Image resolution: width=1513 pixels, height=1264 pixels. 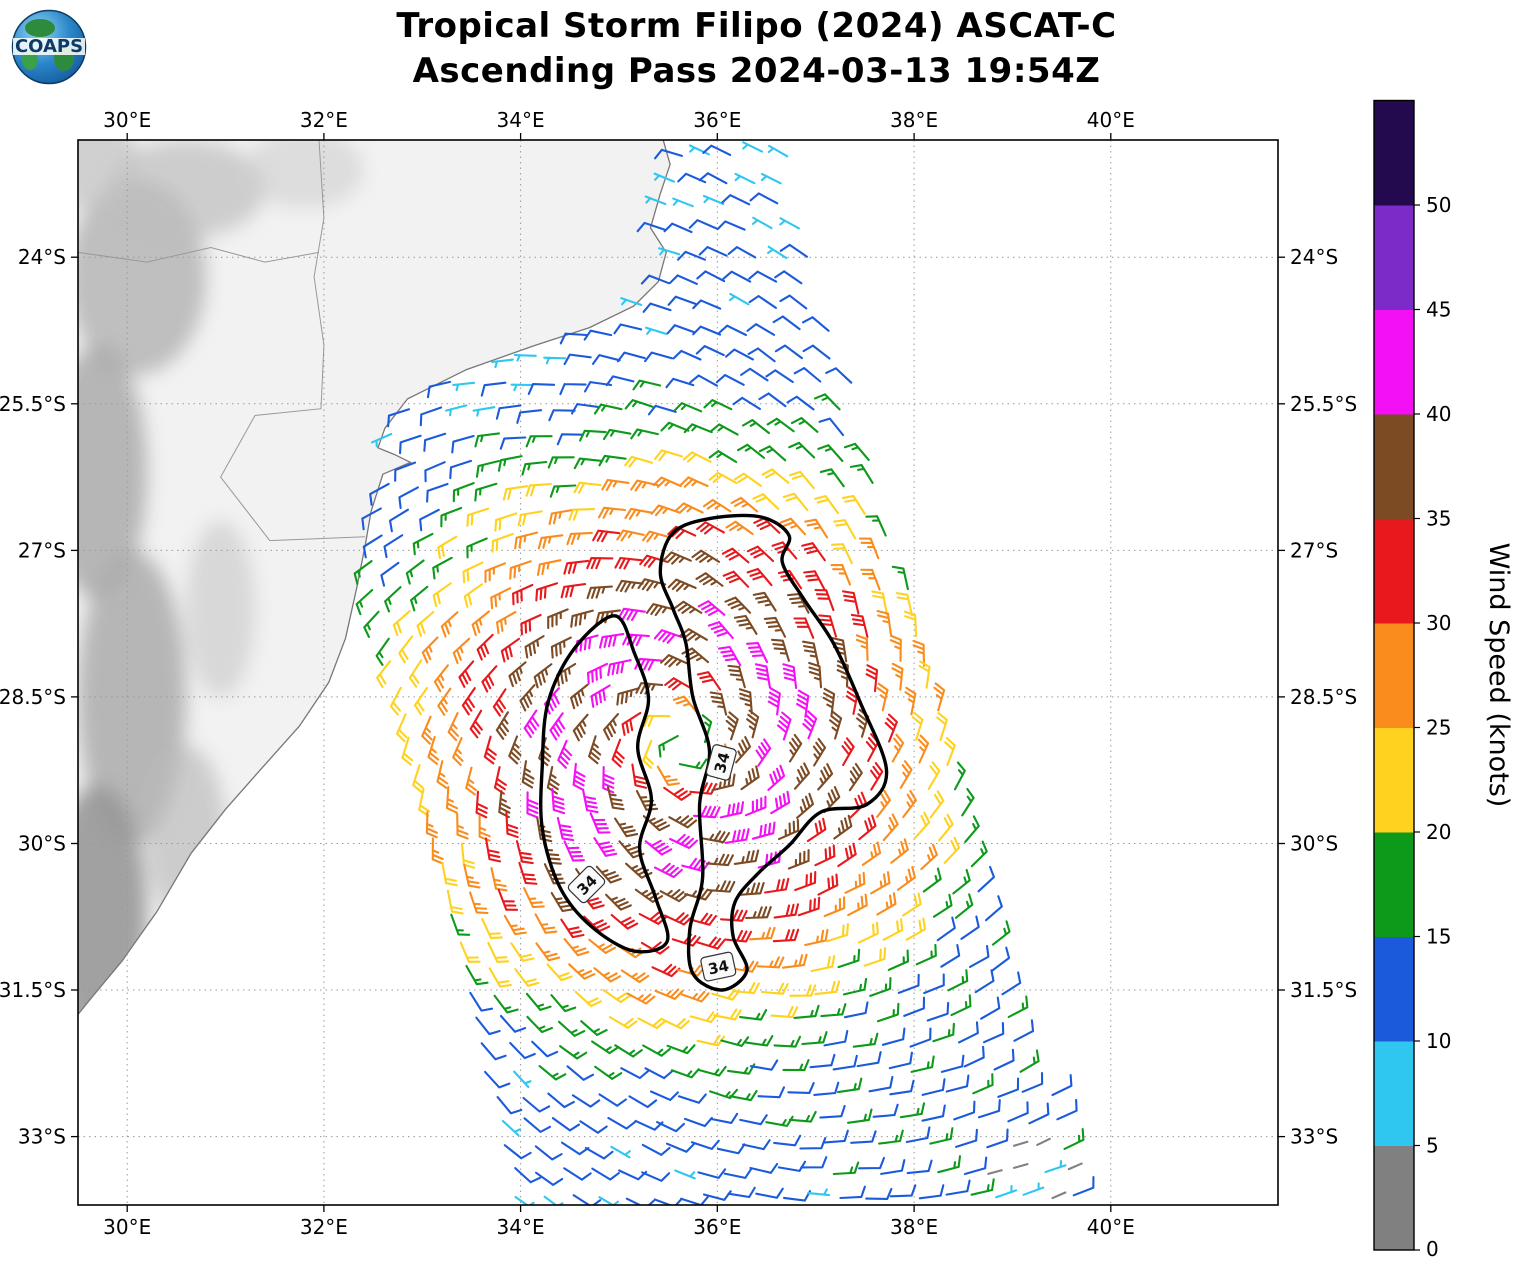 I want to click on y-tick-label: 31.5°S, so click(x=33, y=990).